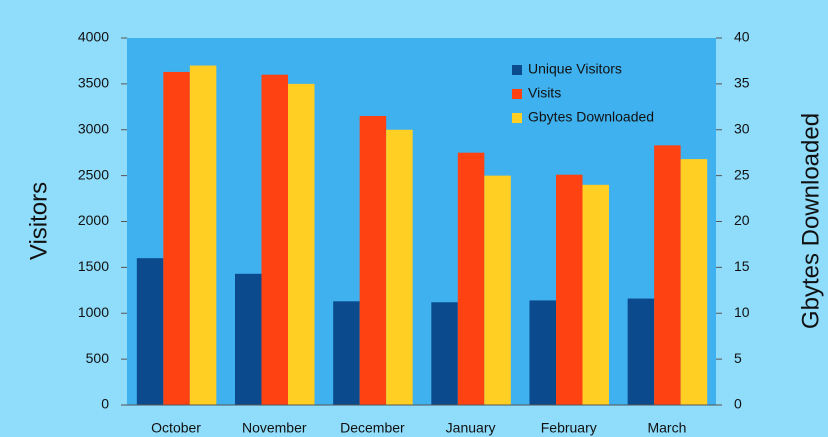  I want to click on y2-tick-label: 10, so click(742, 312).